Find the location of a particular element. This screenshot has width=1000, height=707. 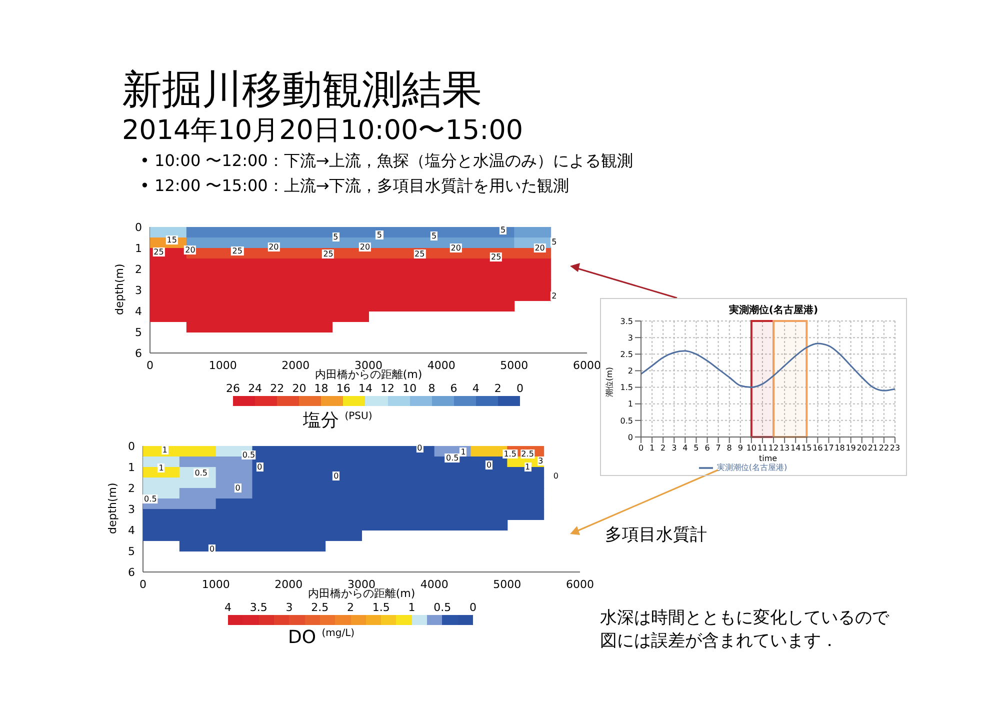

y-tick-label: 2.5 is located at coordinates (626, 354).